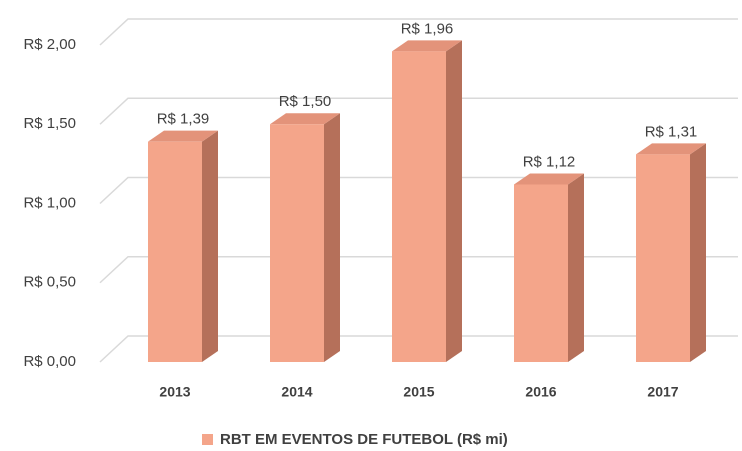 Image resolution: width=742 pixels, height=451 pixels. What do you see at coordinates (49, 44) in the screenshot?
I see `y-tick-label: R$ 2,00` at bounding box center [49, 44].